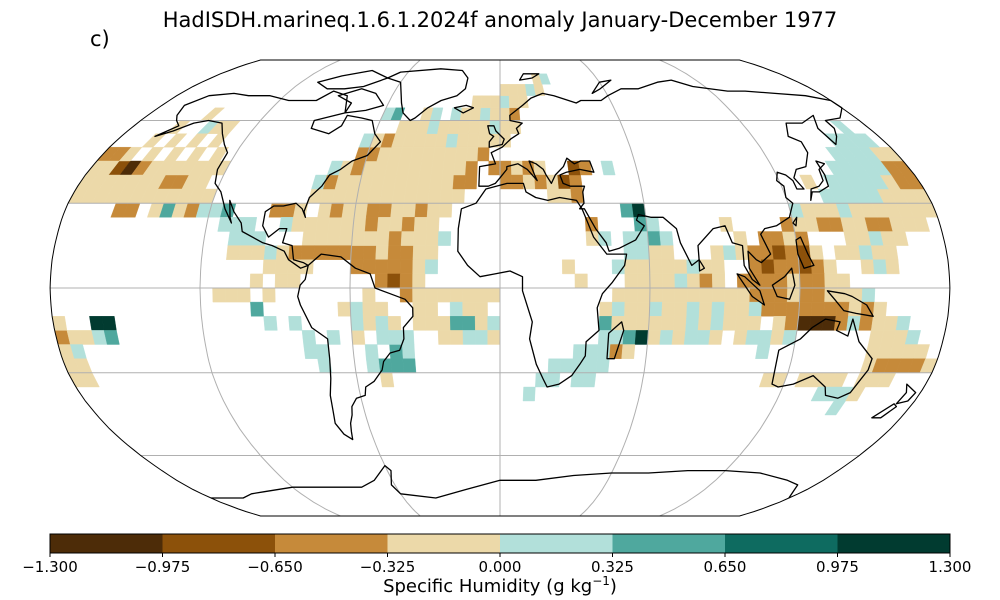 The height and width of the screenshot is (600, 1000). Describe the element at coordinates (850, 303) in the screenshot. I see `coastline-new-guinea` at that location.